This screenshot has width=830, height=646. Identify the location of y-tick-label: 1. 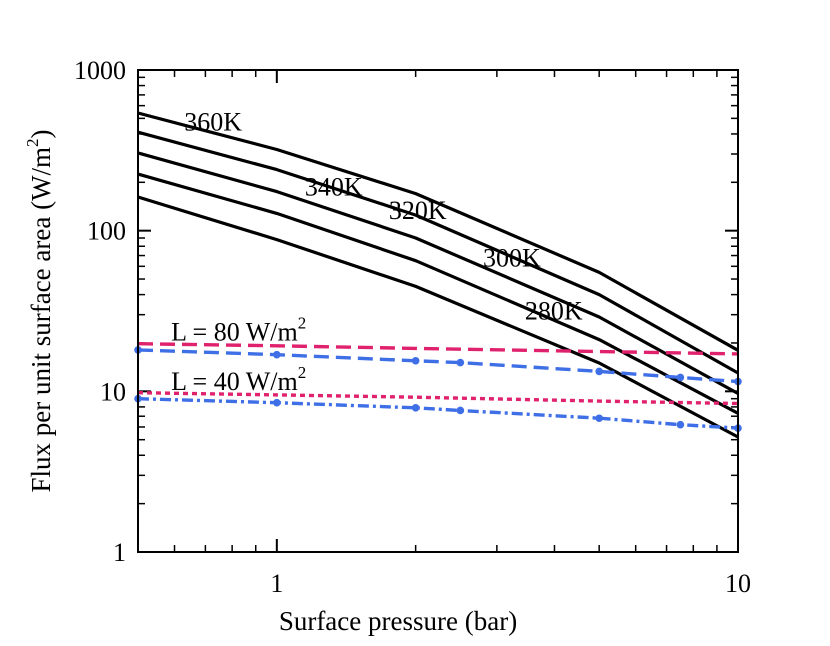
(119, 552).